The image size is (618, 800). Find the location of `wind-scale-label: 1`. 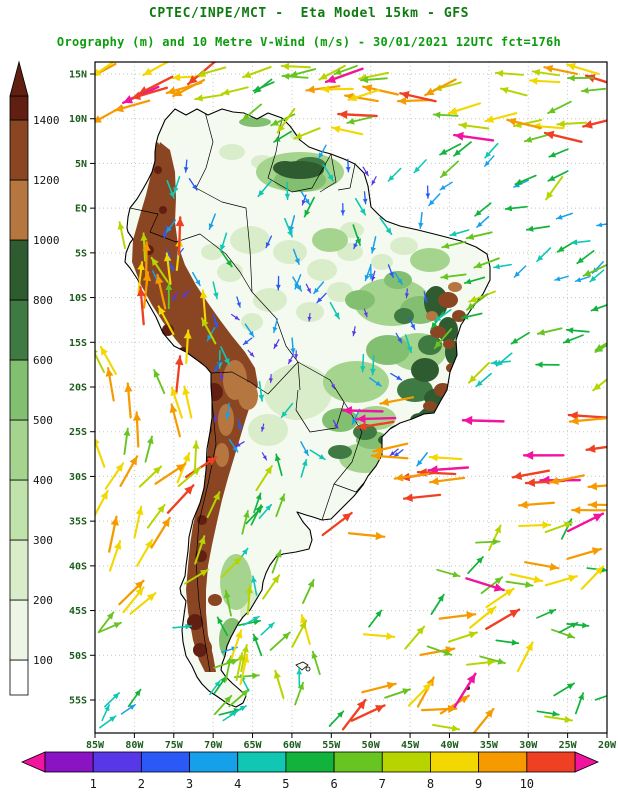

wind-scale-label: 1 is located at coordinates (93, 784).